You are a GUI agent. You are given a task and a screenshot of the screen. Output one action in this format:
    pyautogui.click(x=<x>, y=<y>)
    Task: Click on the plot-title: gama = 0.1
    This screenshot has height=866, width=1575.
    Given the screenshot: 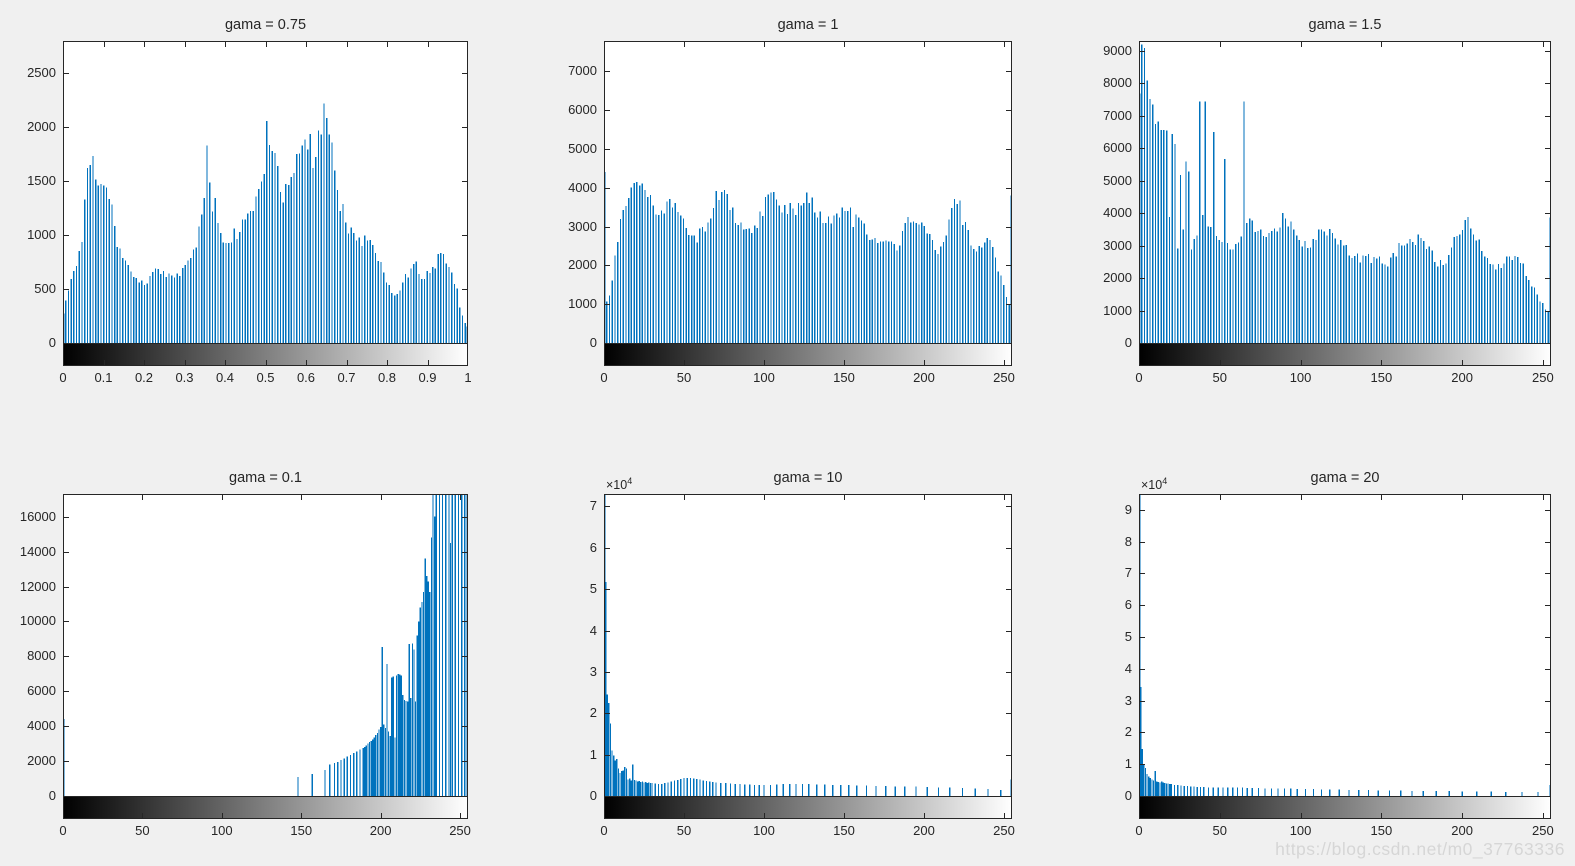 What is the action you would take?
    pyautogui.click(x=265, y=478)
    